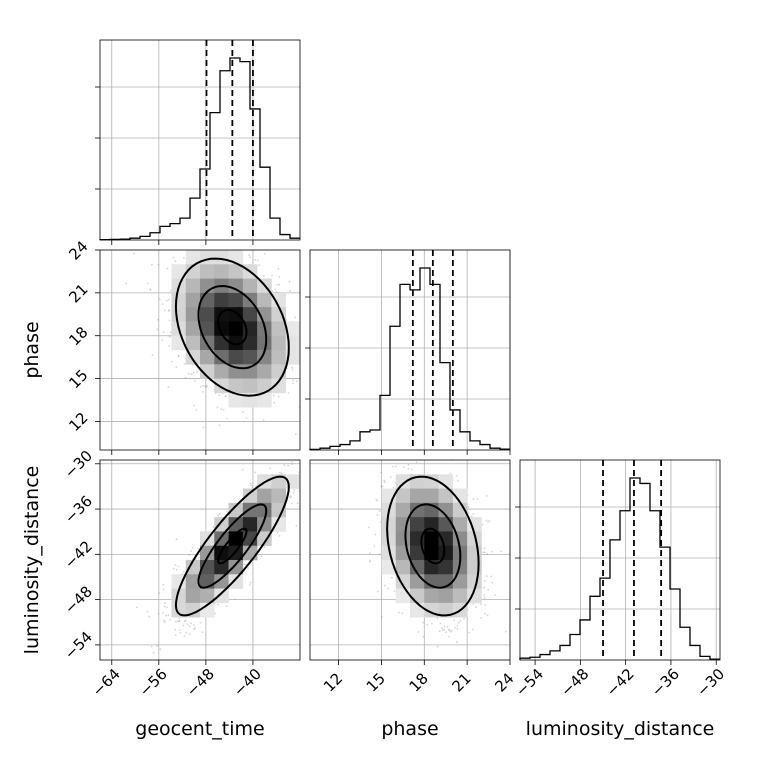 The width and height of the screenshot is (760, 760). I want to click on y-tick-label-luminosity_distance: −48, so click(78, 600).